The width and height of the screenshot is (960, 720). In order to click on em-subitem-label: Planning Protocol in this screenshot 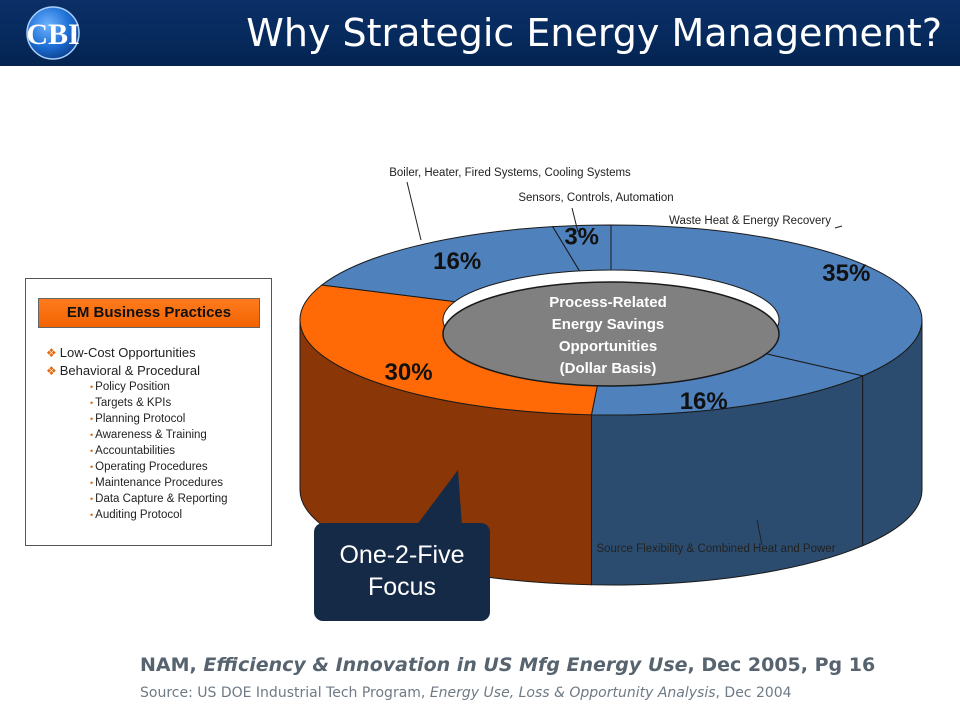, I will do `click(140, 419)`.